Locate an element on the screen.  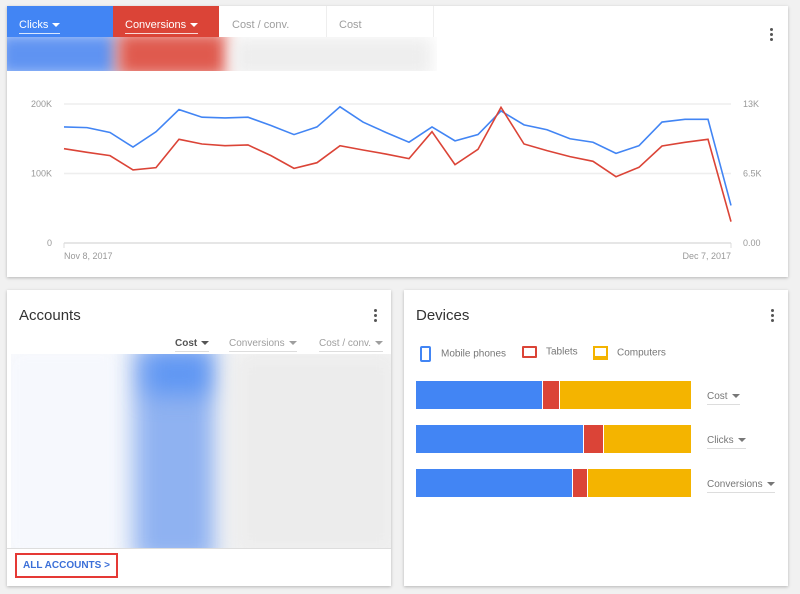
x-tick-label: Nov 8, 2017 is located at coordinates (88, 256).